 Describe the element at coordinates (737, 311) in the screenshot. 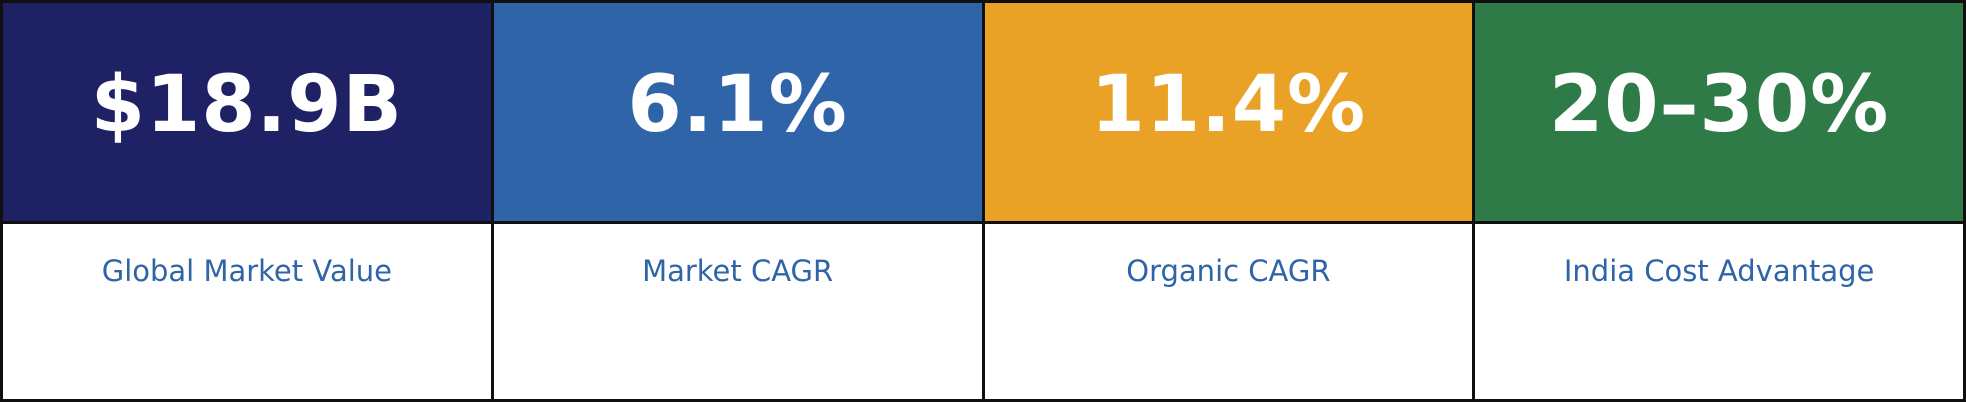

I see `stat-label-cell-market-cagr: Market CAGR` at that location.